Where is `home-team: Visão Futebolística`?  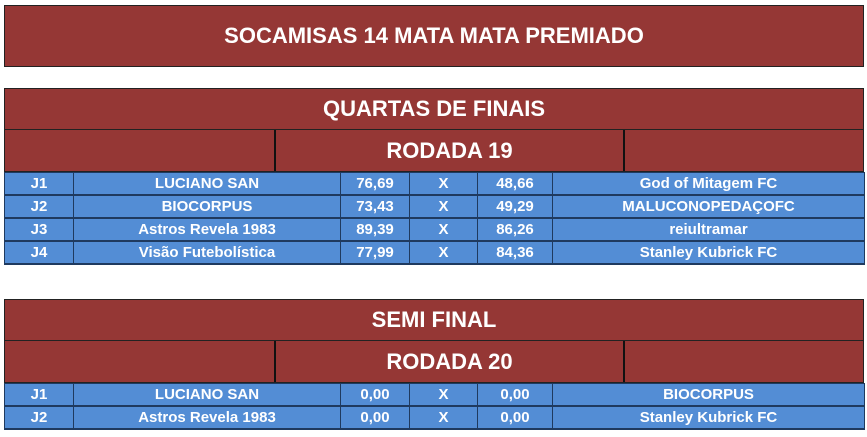 home-team: Visão Futebolística is located at coordinates (207, 252).